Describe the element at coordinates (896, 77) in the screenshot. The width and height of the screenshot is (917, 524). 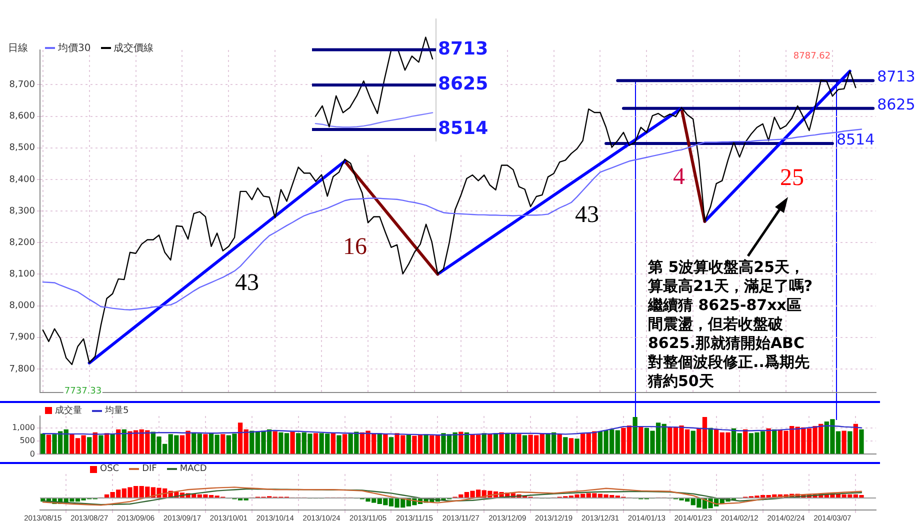
I see `series-label: 8713` at that location.